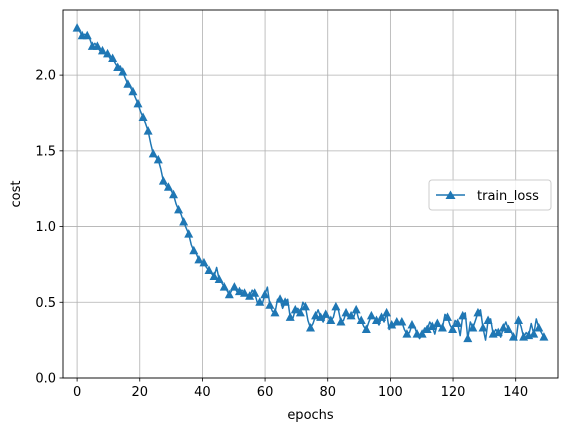 This screenshot has width=567, height=432. Describe the element at coordinates (390, 392) in the screenshot. I see `x-tick-label: 100` at that location.